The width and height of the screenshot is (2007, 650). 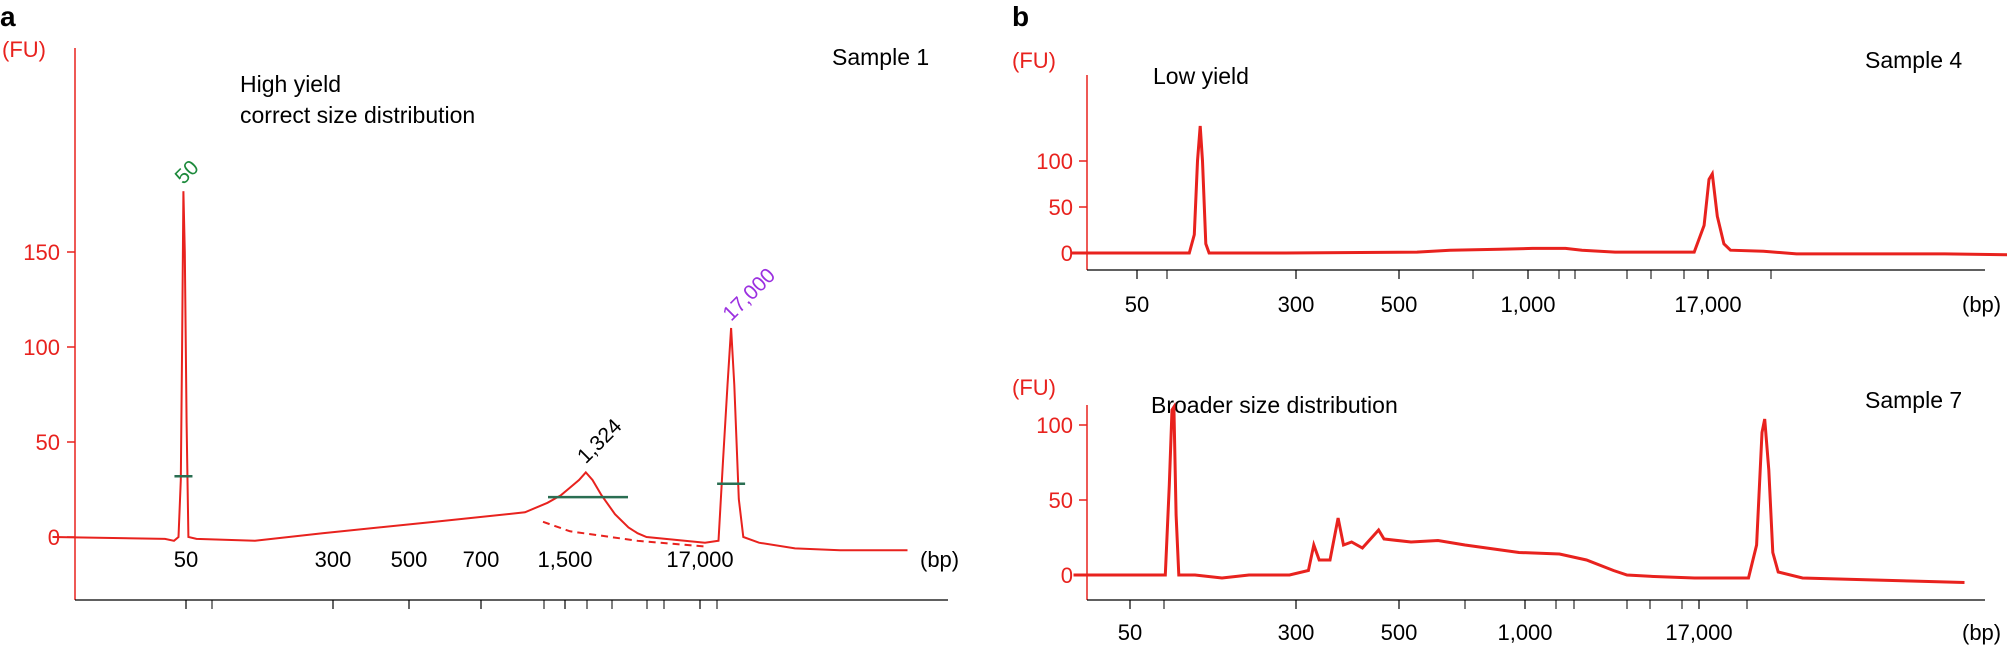 I want to click on x-tick-label-5: 17,000, so click(x=699, y=559).